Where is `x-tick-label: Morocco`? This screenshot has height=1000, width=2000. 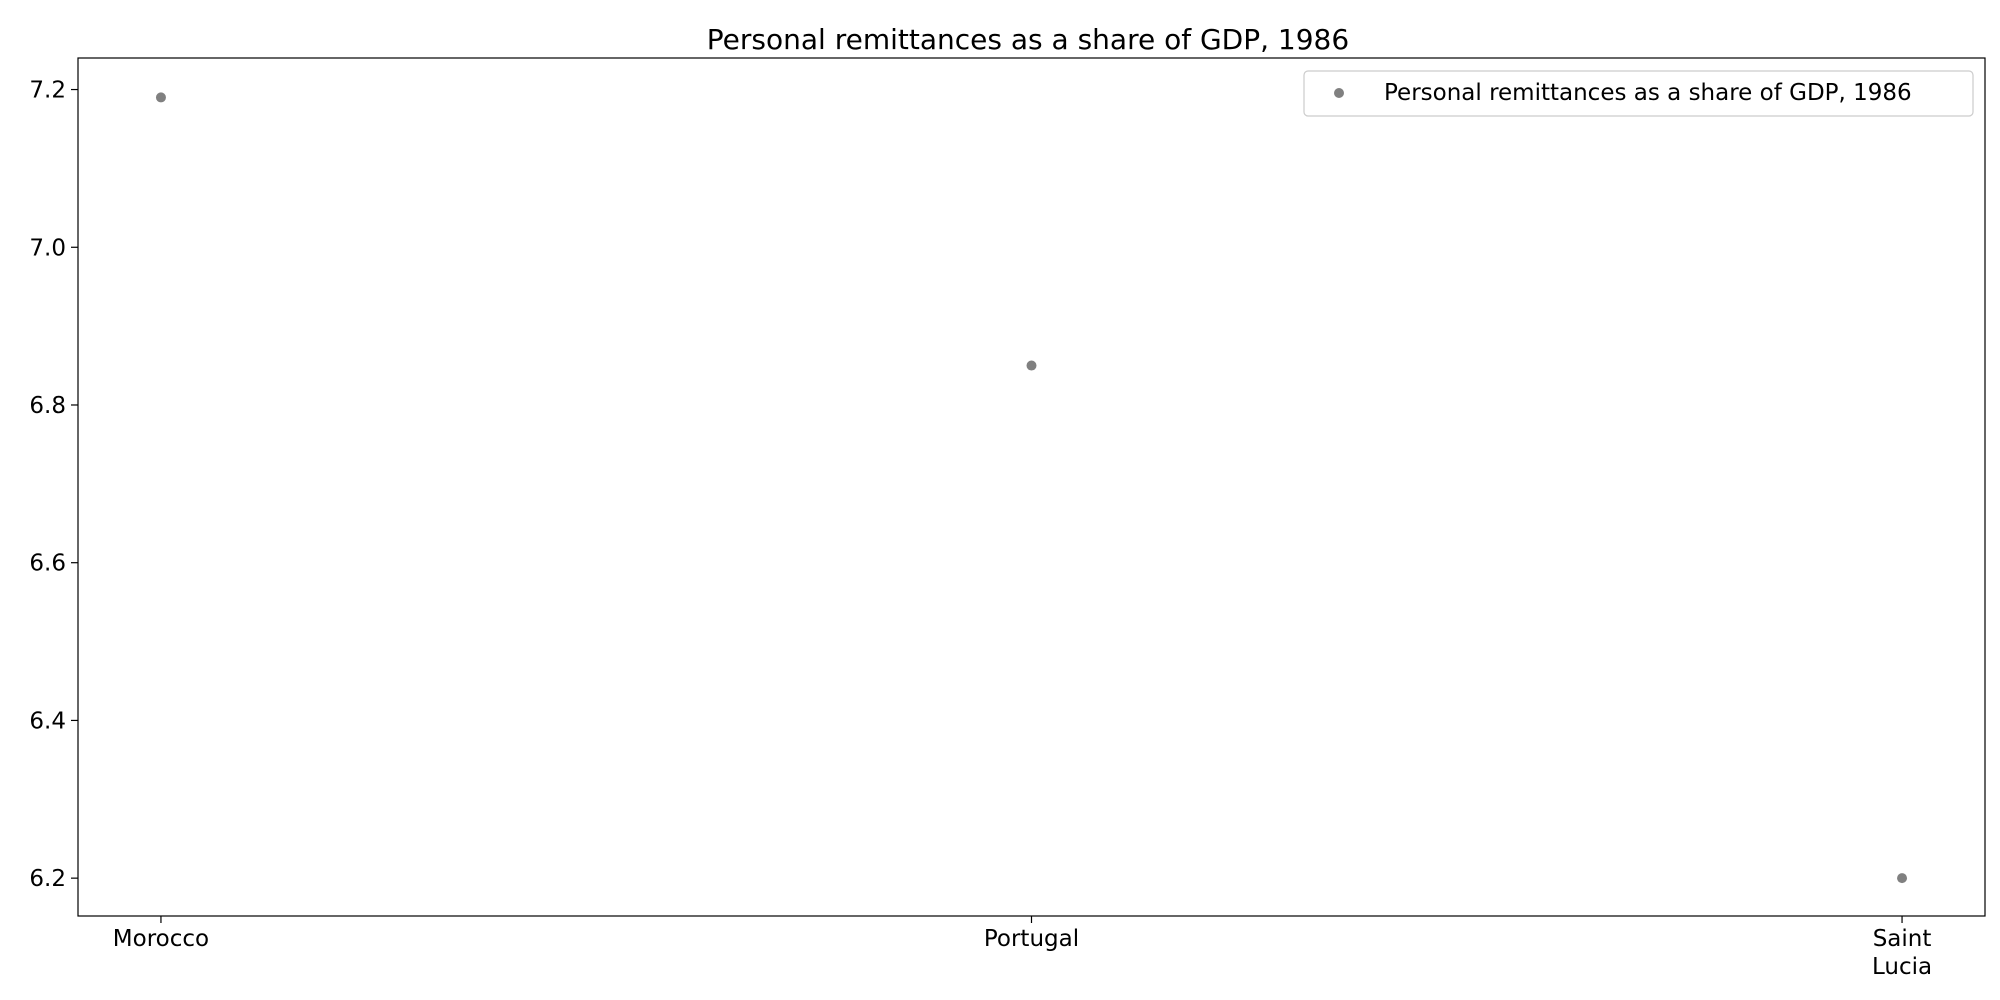 x-tick-label: Morocco is located at coordinates (161, 939).